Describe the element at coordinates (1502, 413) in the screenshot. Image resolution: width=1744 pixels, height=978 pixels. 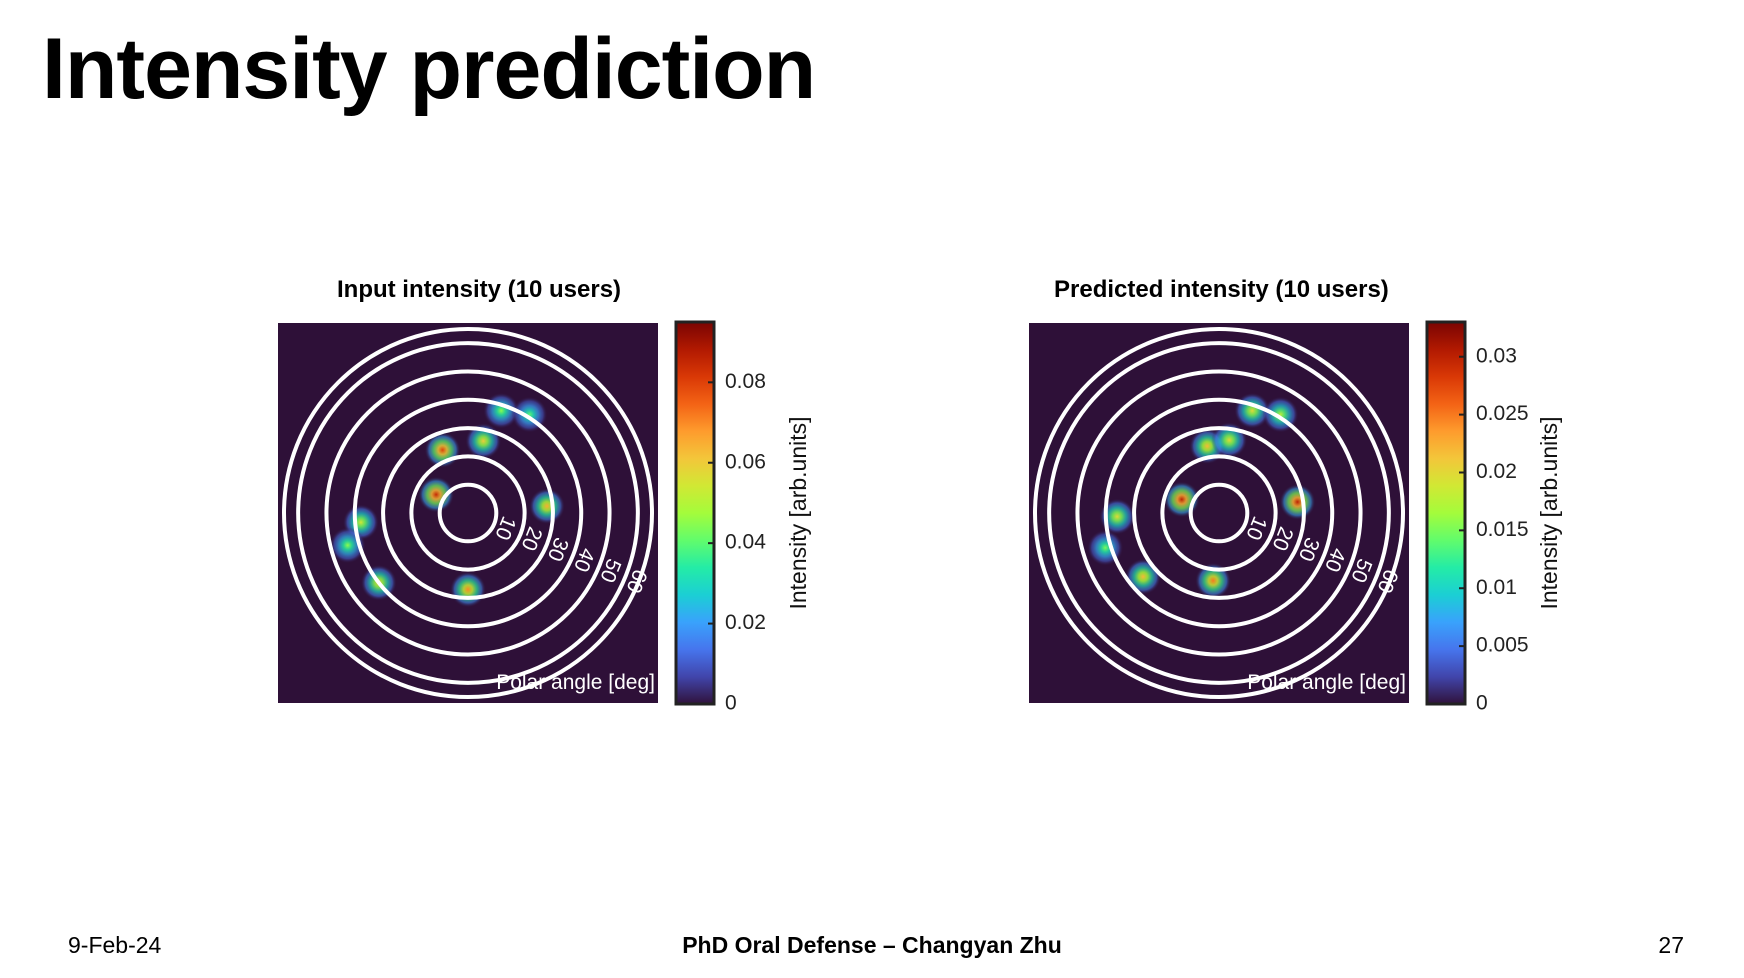
I see `colorbar-tick-label: 0.025` at that location.